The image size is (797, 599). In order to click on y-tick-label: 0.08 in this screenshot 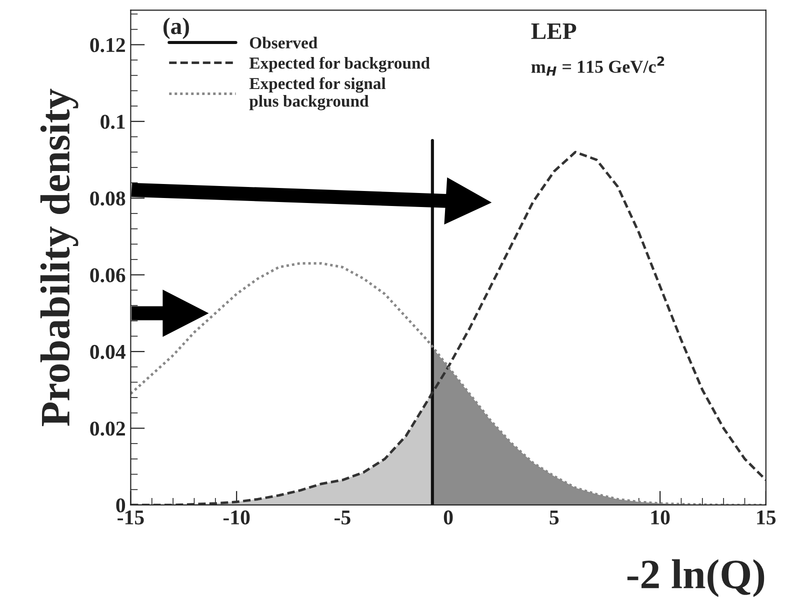, I will do `click(108, 198)`.